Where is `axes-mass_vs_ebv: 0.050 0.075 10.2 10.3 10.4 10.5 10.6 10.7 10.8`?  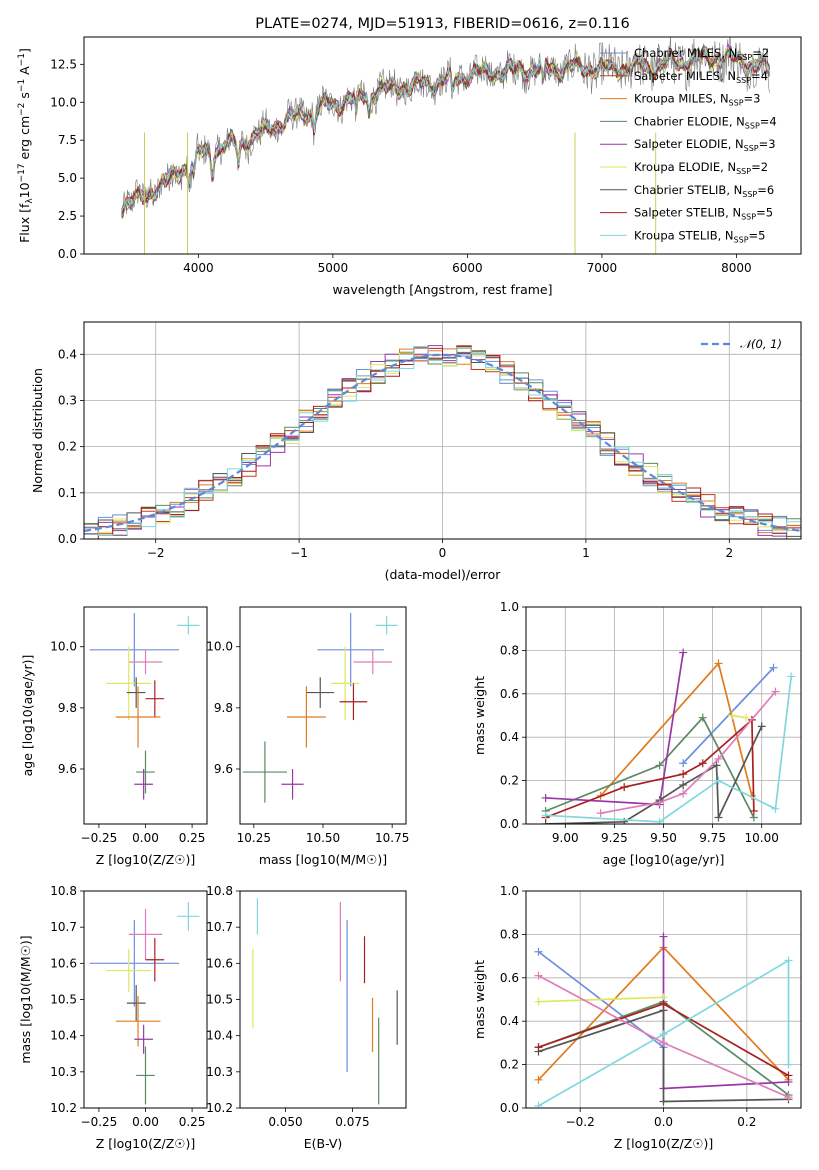 axes-mass_vs_ebv: 0.050 0.075 10.2 10.3 10.4 10.5 10.6 10.7 10.8 is located at coordinates (306, 1006).